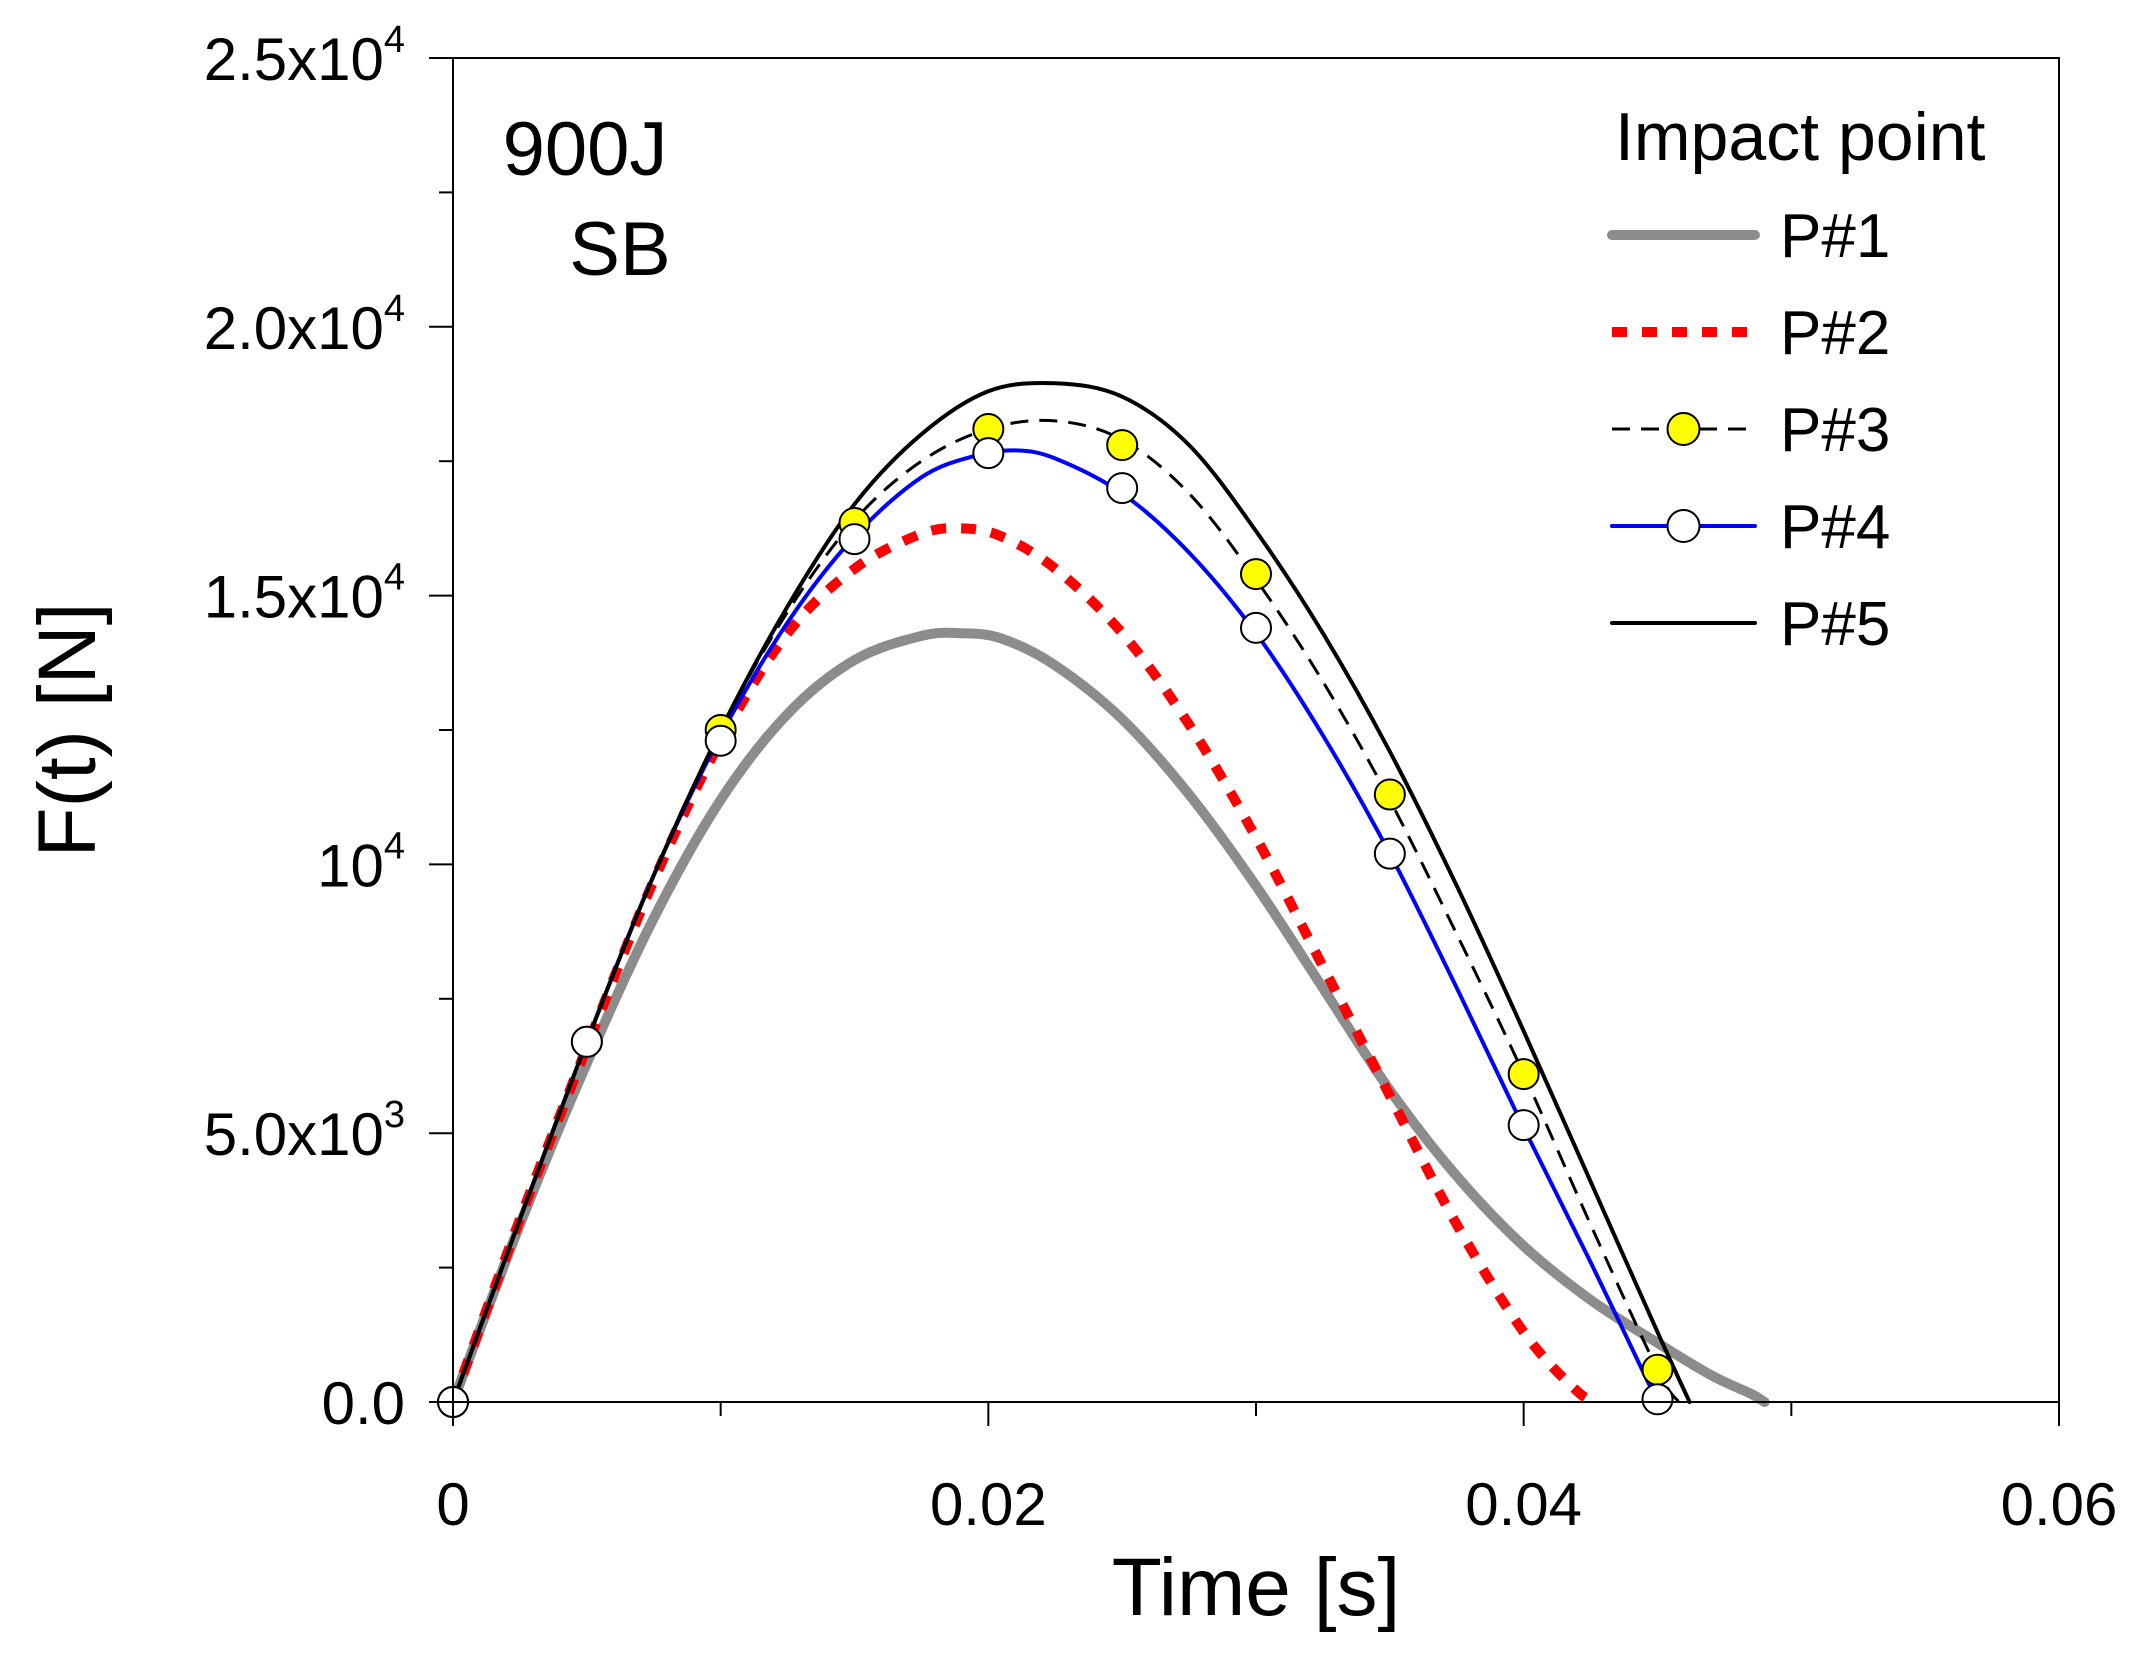  I want to click on legend-label-p5: P#5, so click(1835, 624).